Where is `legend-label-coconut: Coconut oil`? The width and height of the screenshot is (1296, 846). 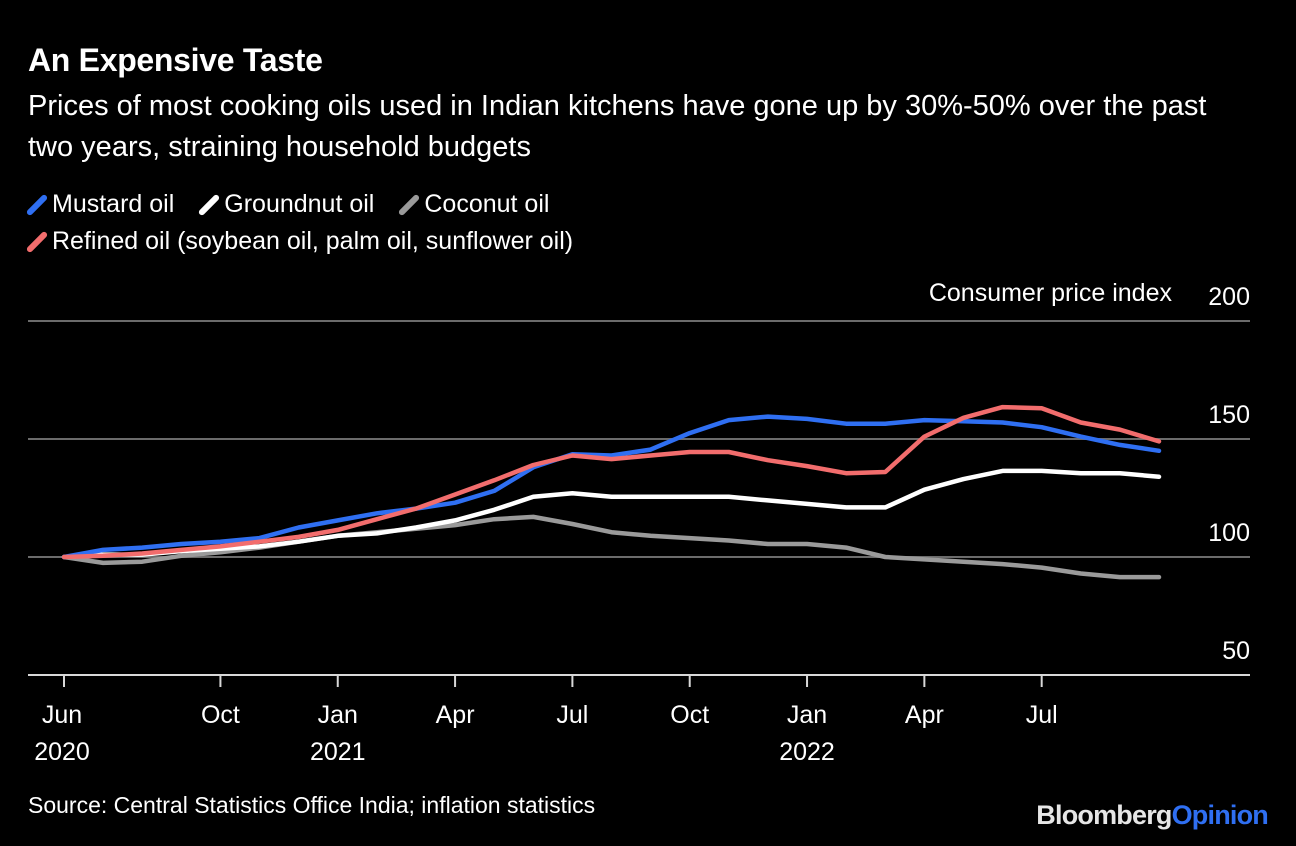
legend-label-coconut: Coconut oil is located at coordinates (487, 204).